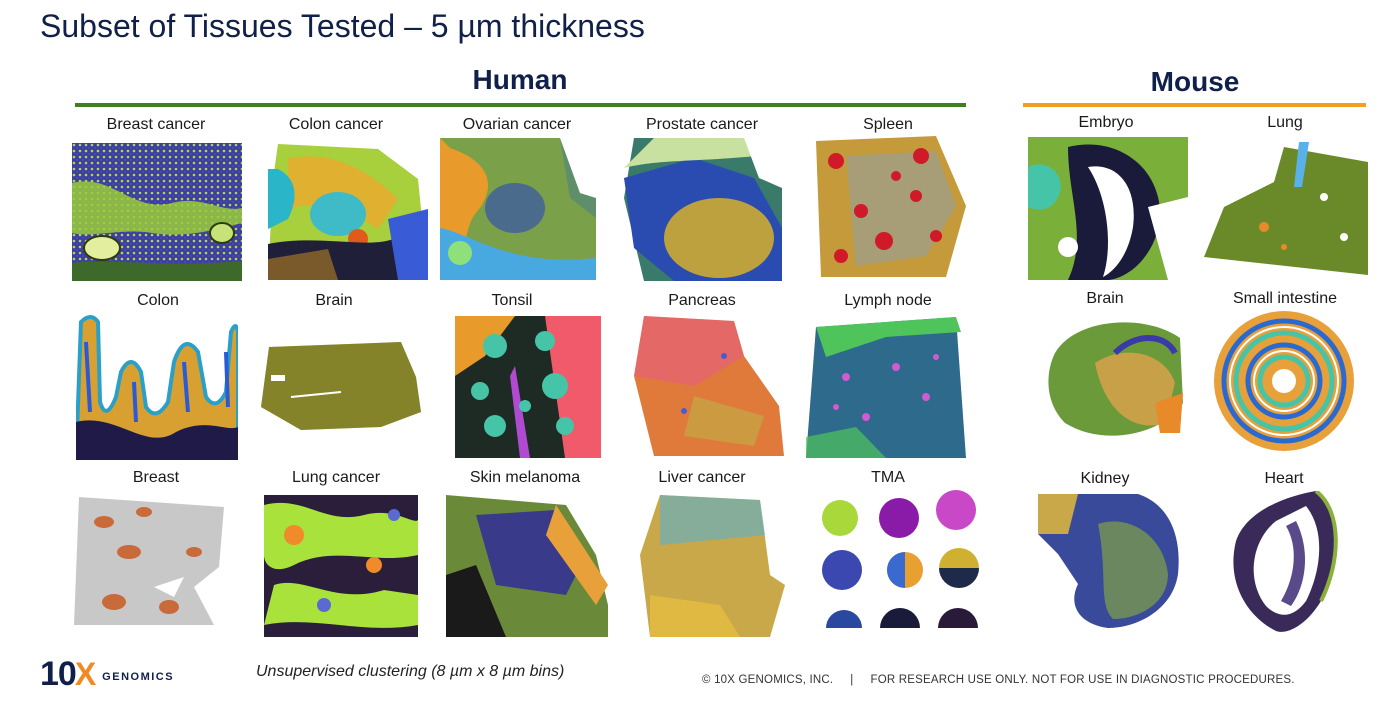 The height and width of the screenshot is (704, 1396). What do you see at coordinates (1195, 81) in the screenshot?
I see `mouse-heading: Mouse` at bounding box center [1195, 81].